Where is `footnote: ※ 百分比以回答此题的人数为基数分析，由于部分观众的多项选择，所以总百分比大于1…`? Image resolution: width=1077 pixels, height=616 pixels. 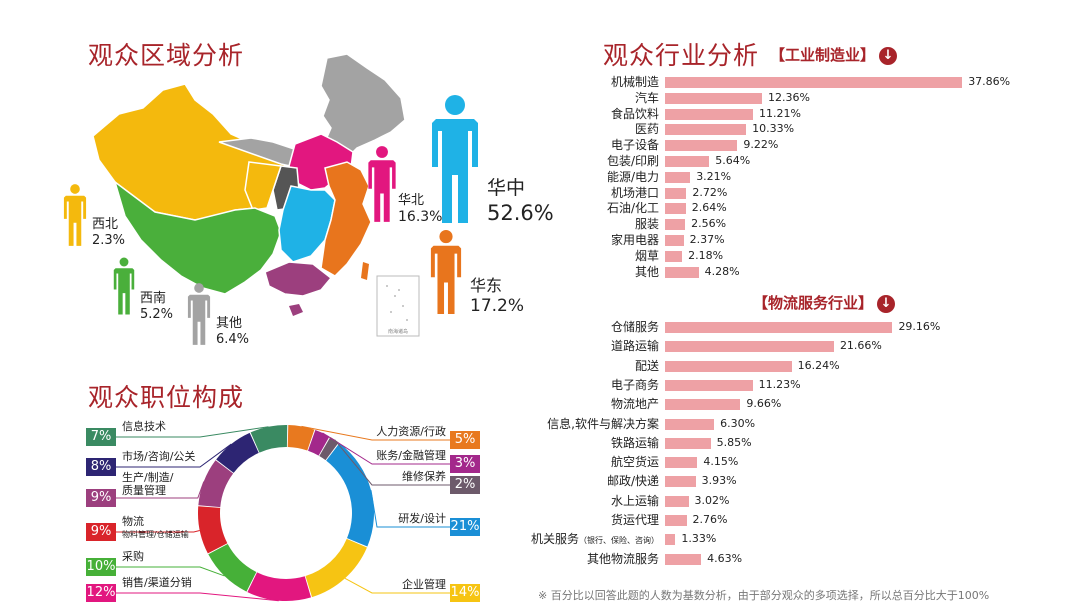 footnote: ※ 百分比以回答此题的人数为基数分析，由于部分观众的多项选择，所以总百分比大于1… is located at coordinates (764, 595).